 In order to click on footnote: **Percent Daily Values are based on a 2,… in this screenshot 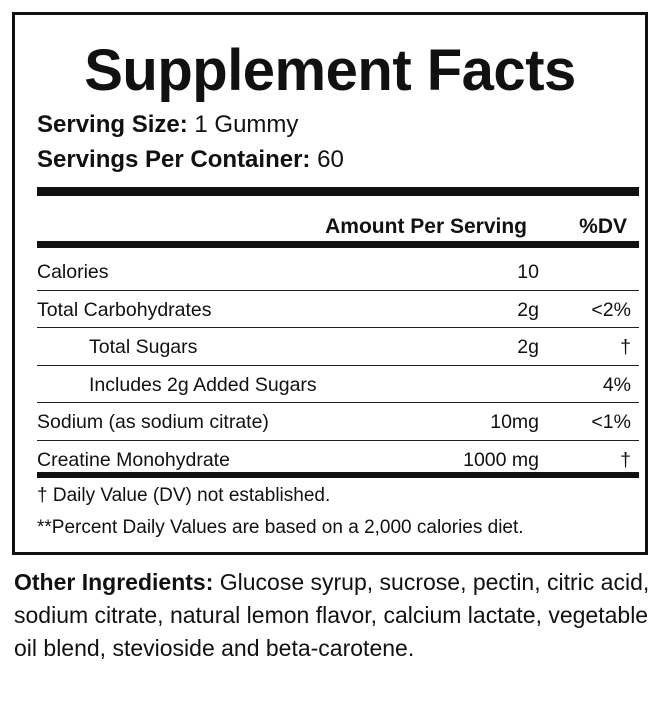, I will do `click(280, 527)`.